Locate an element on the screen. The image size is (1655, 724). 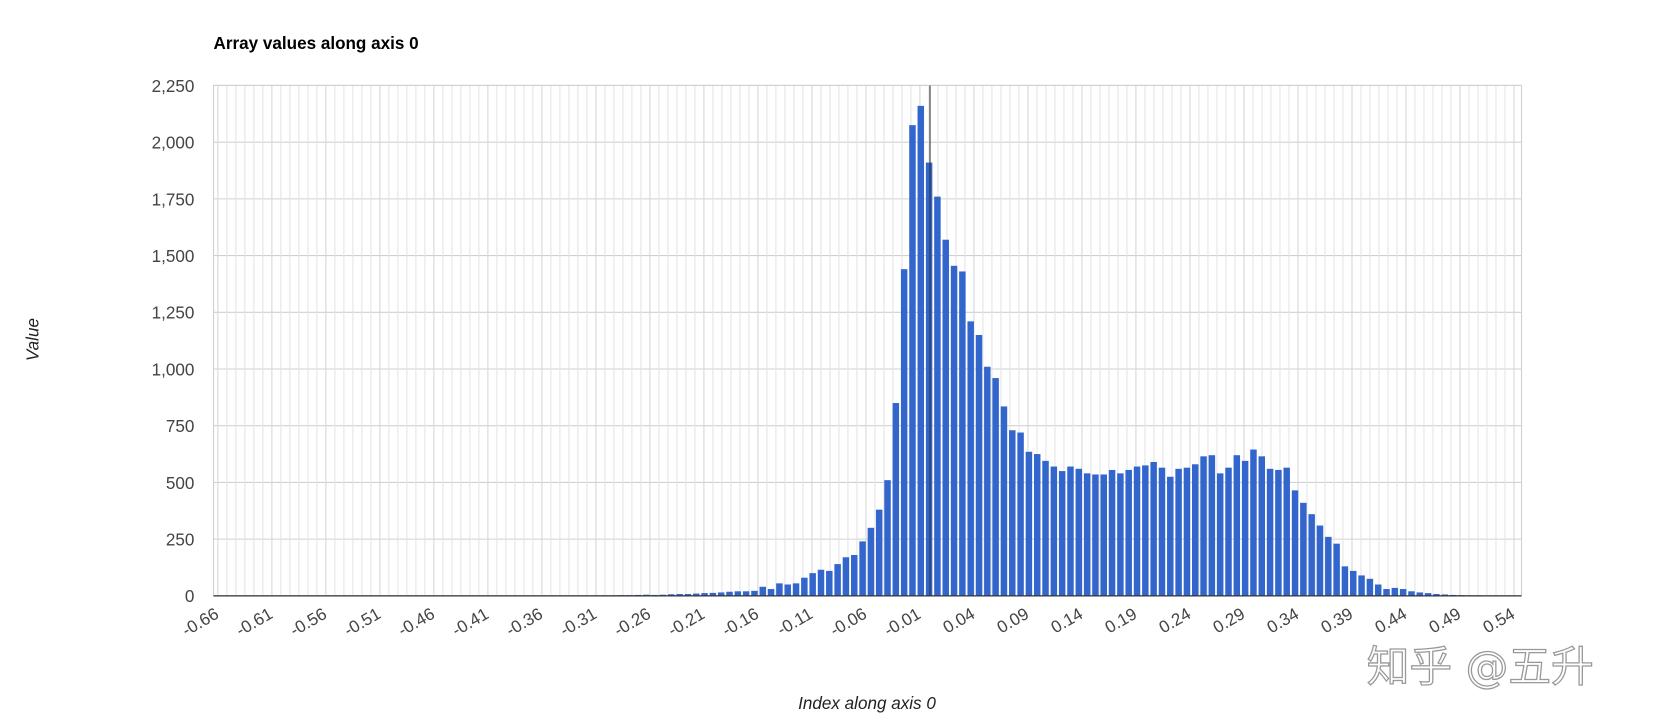
chart-title: Array values along axis 0 is located at coordinates (316, 43).